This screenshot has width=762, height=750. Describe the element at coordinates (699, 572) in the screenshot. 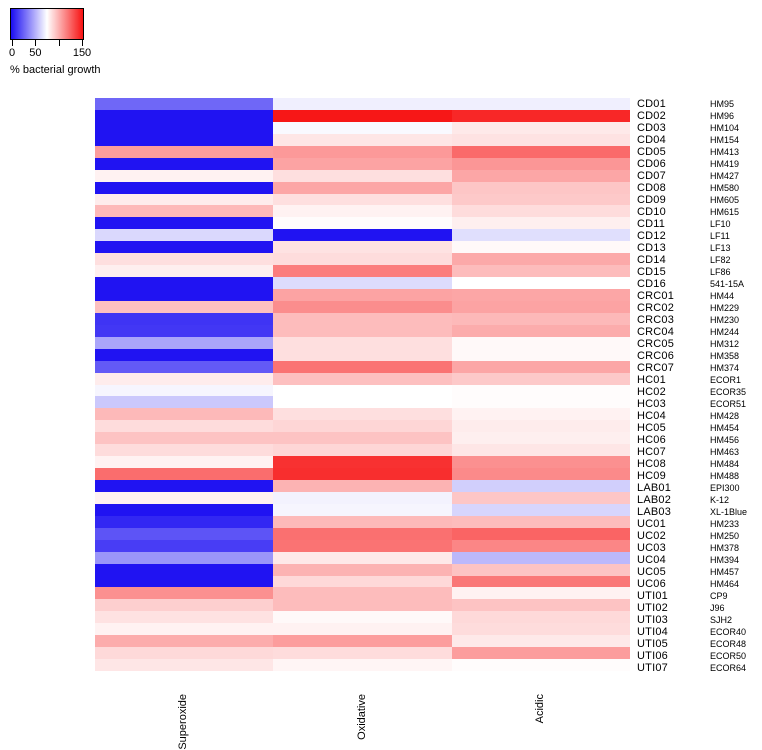

I see `row-label: UC05 HM457` at that location.